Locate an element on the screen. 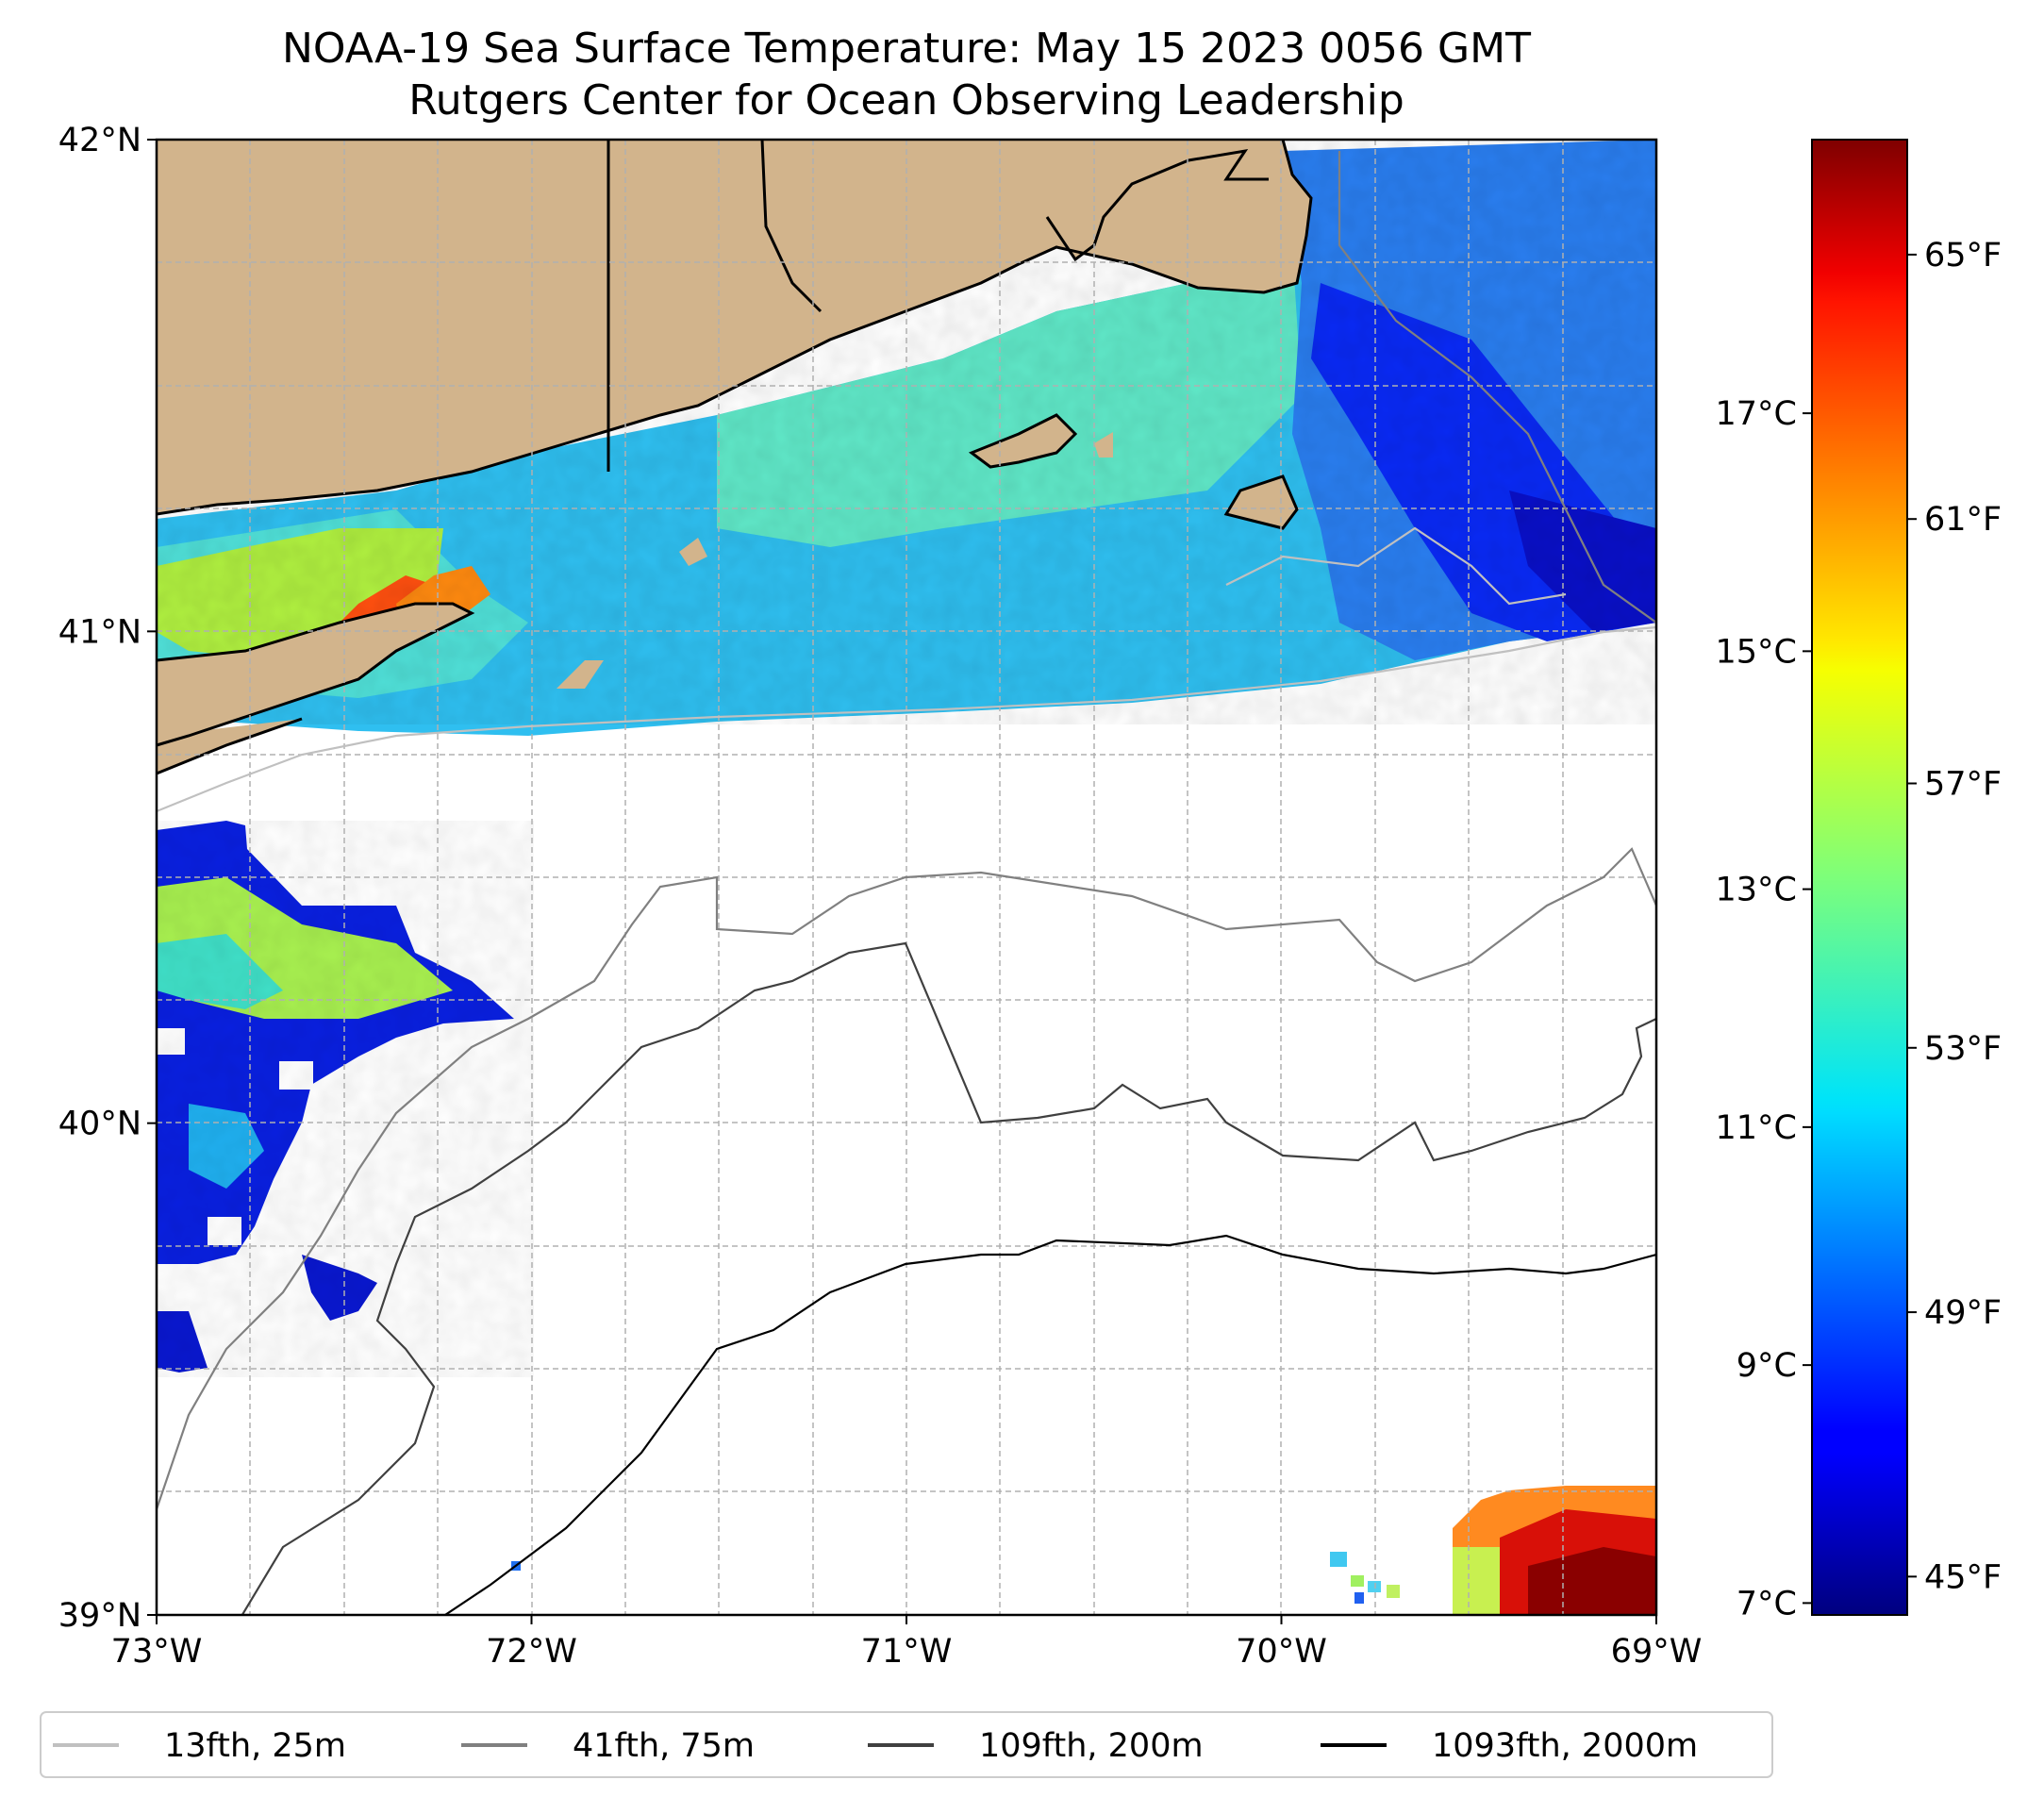 This screenshot has width=2044, height=1797. x-tick-label: 69°W is located at coordinates (1657, 1652).